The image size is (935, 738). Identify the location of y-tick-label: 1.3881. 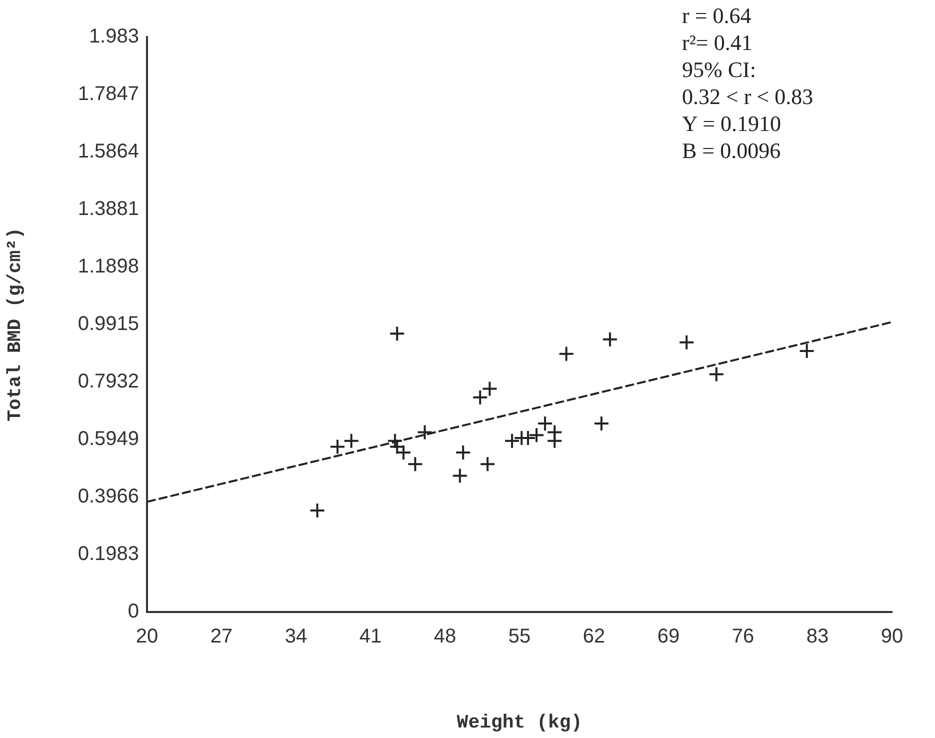
(108, 209).